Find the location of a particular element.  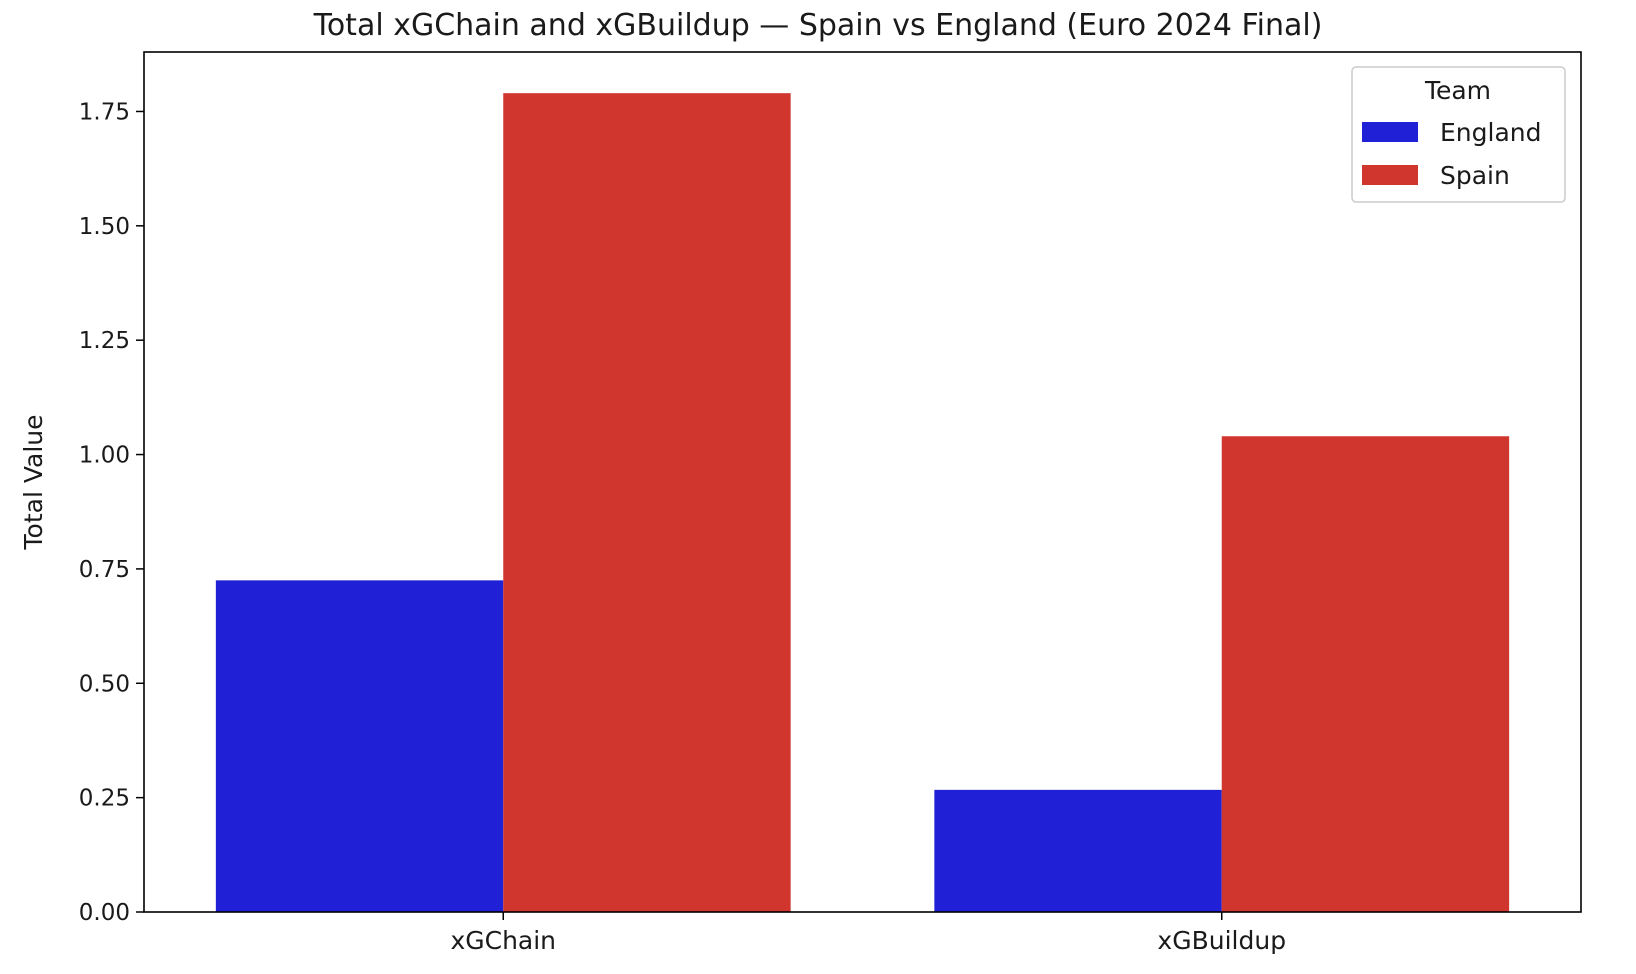

legend-items: England Spain is located at coordinates (1452, 154).